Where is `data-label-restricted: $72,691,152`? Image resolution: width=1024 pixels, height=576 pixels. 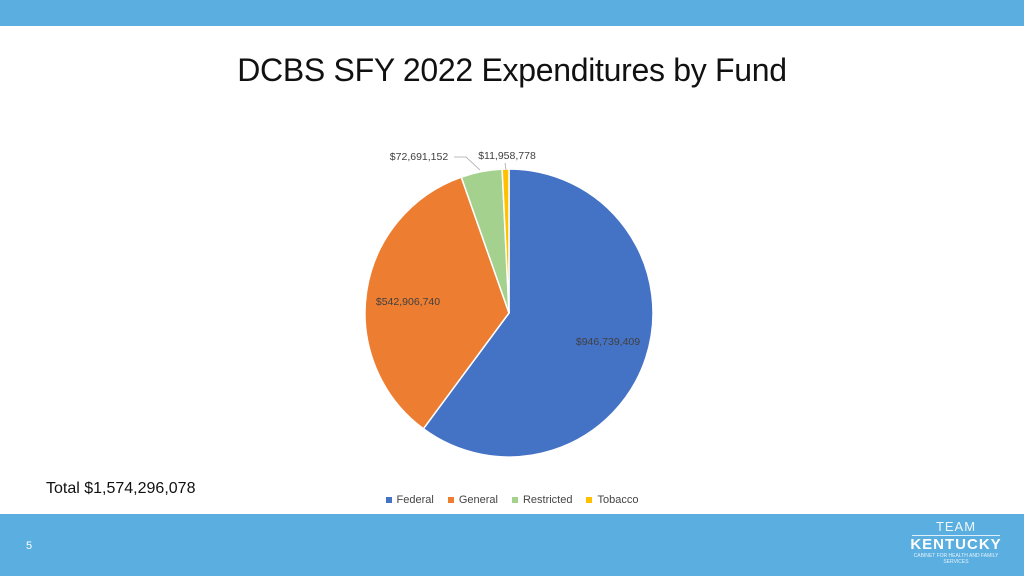
data-label-restricted: $72,691,152 is located at coordinates (419, 157).